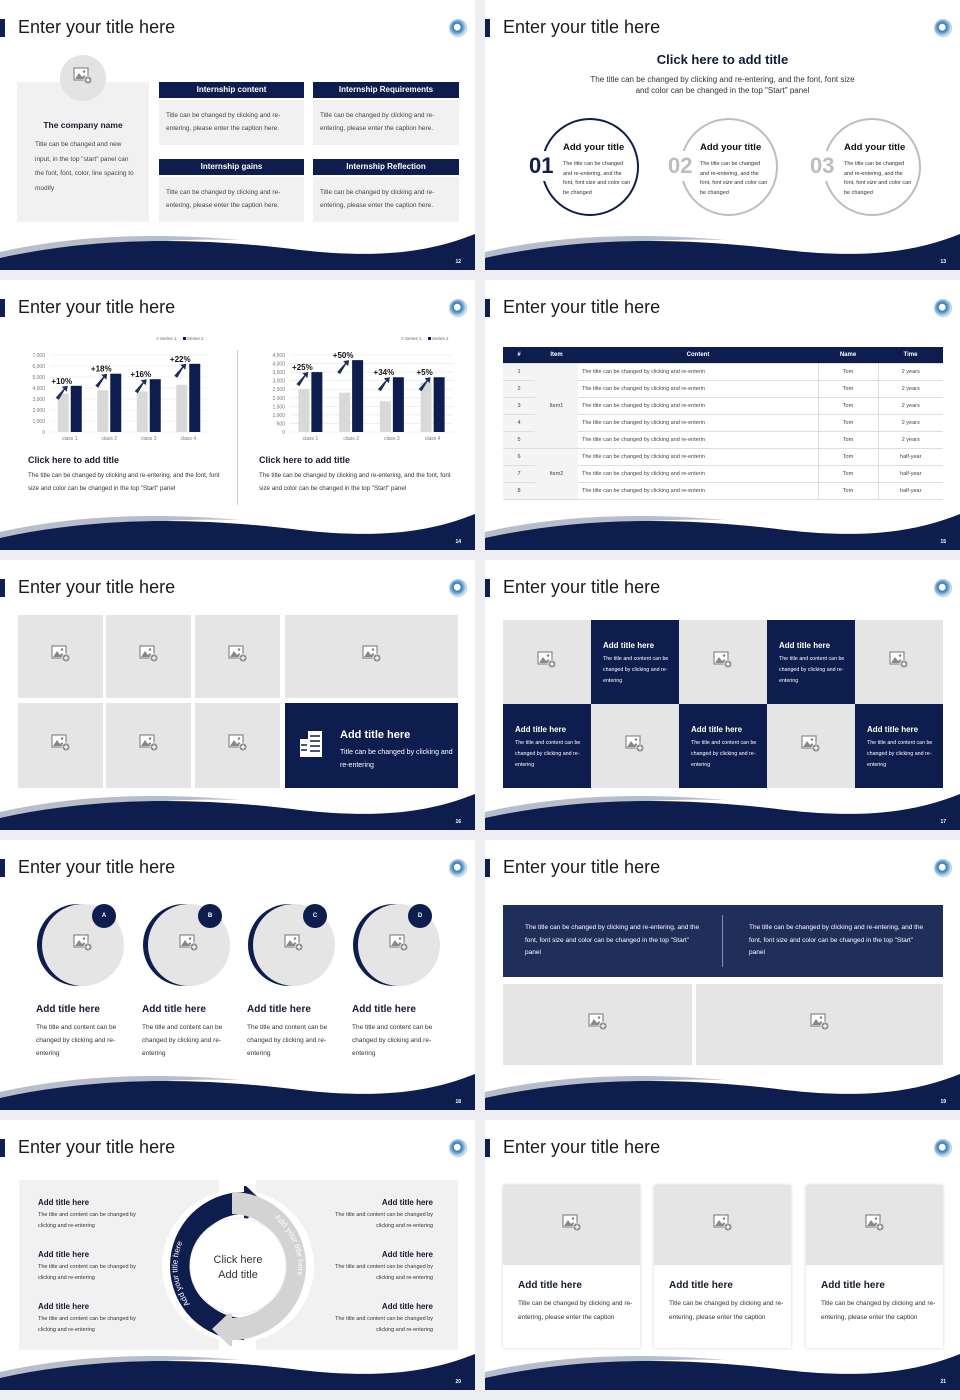 This screenshot has height=1400, width=960. What do you see at coordinates (407, 1202) in the screenshot?
I see `right-item-title: Add title here` at bounding box center [407, 1202].